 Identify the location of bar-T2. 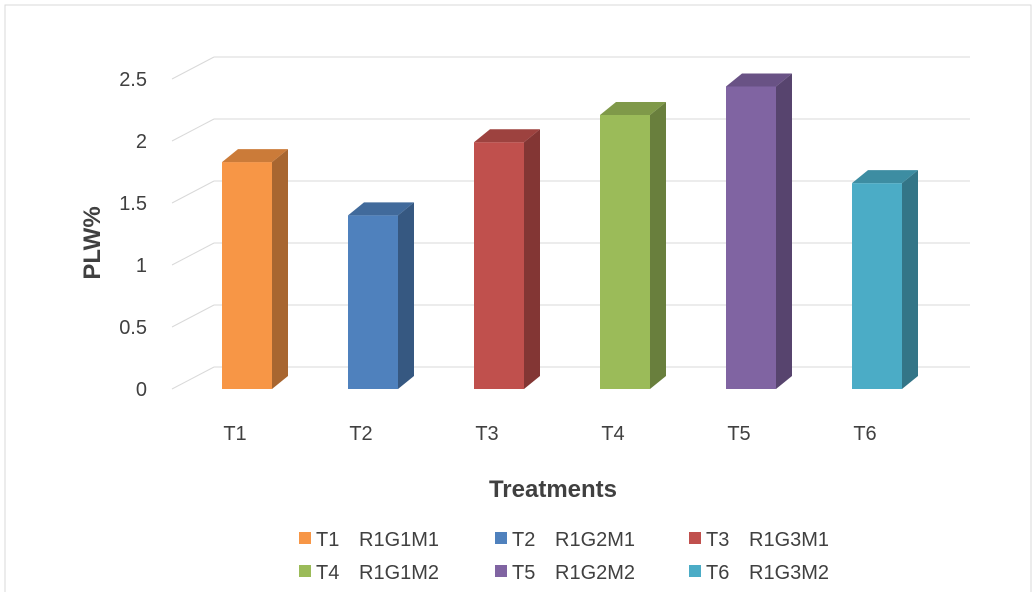
(381, 295).